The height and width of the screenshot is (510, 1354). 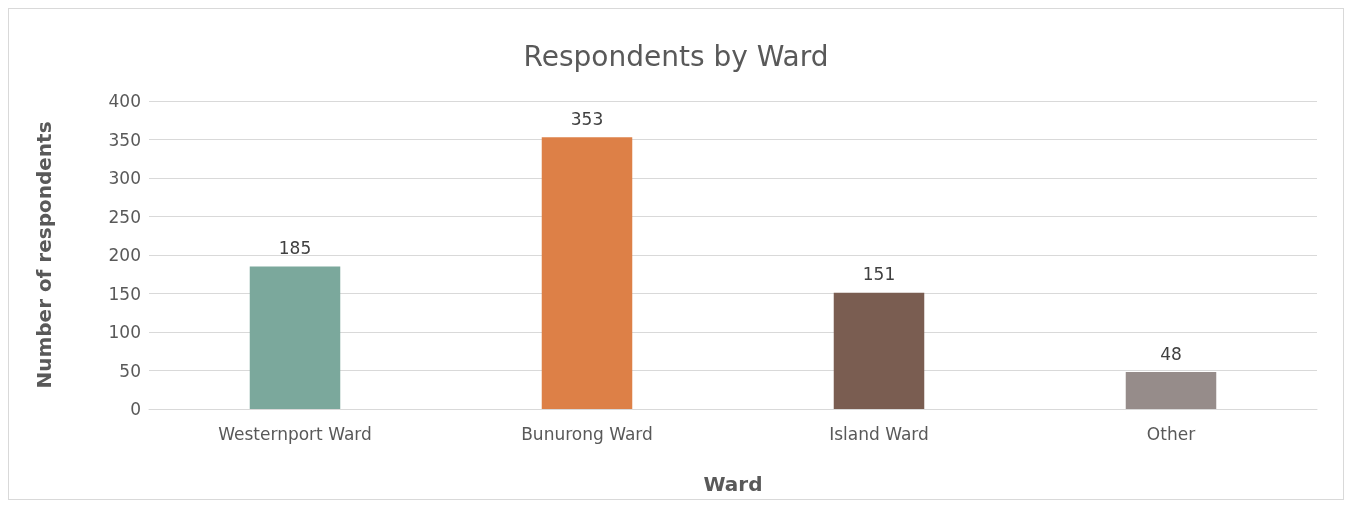 I want to click on y-tick-label: 0, so click(x=135, y=409).